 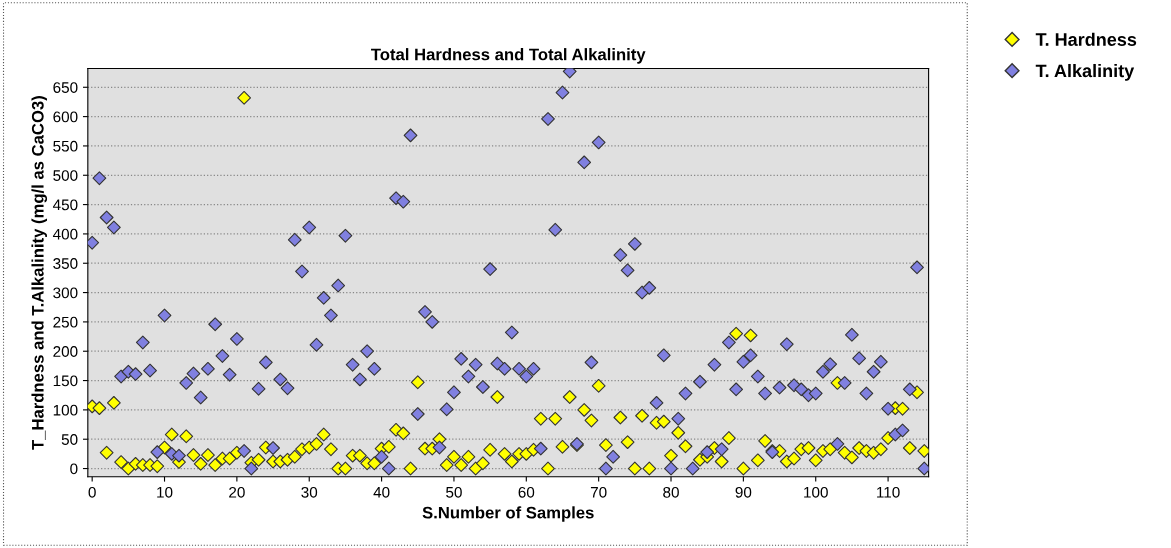 I want to click on y-tick-label: 150, so click(x=65, y=381).